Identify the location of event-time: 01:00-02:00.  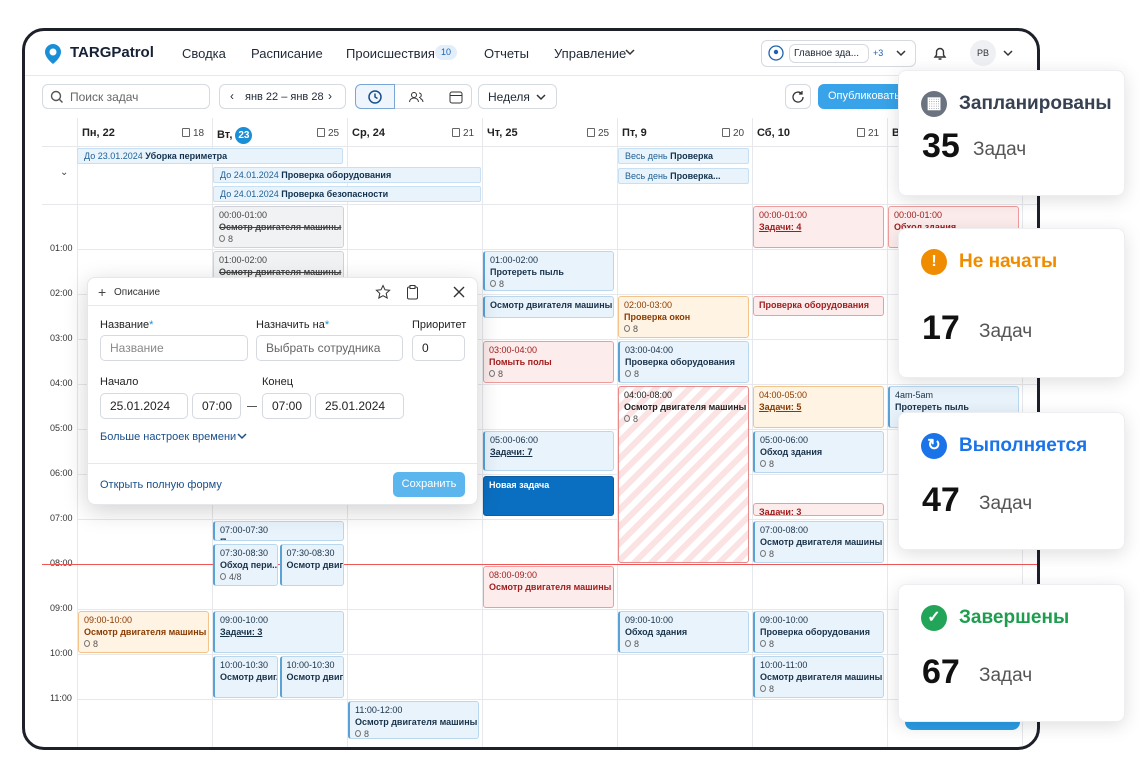
(243, 260).